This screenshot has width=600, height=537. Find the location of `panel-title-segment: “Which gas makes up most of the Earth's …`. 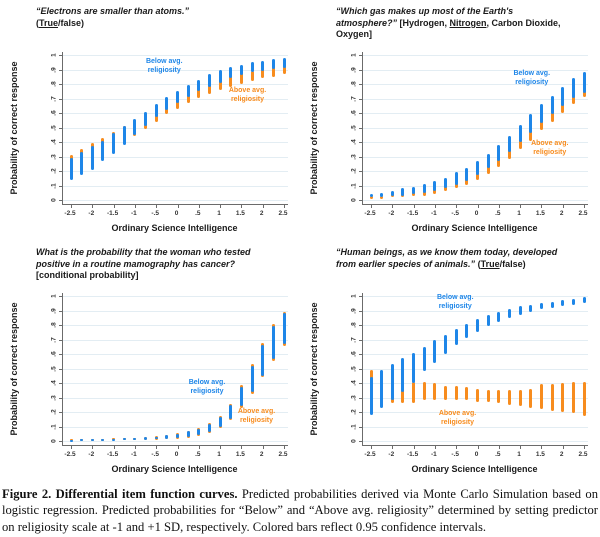

panel-title-segment: “Which gas makes up most of the Earth's … is located at coordinates (425, 17).